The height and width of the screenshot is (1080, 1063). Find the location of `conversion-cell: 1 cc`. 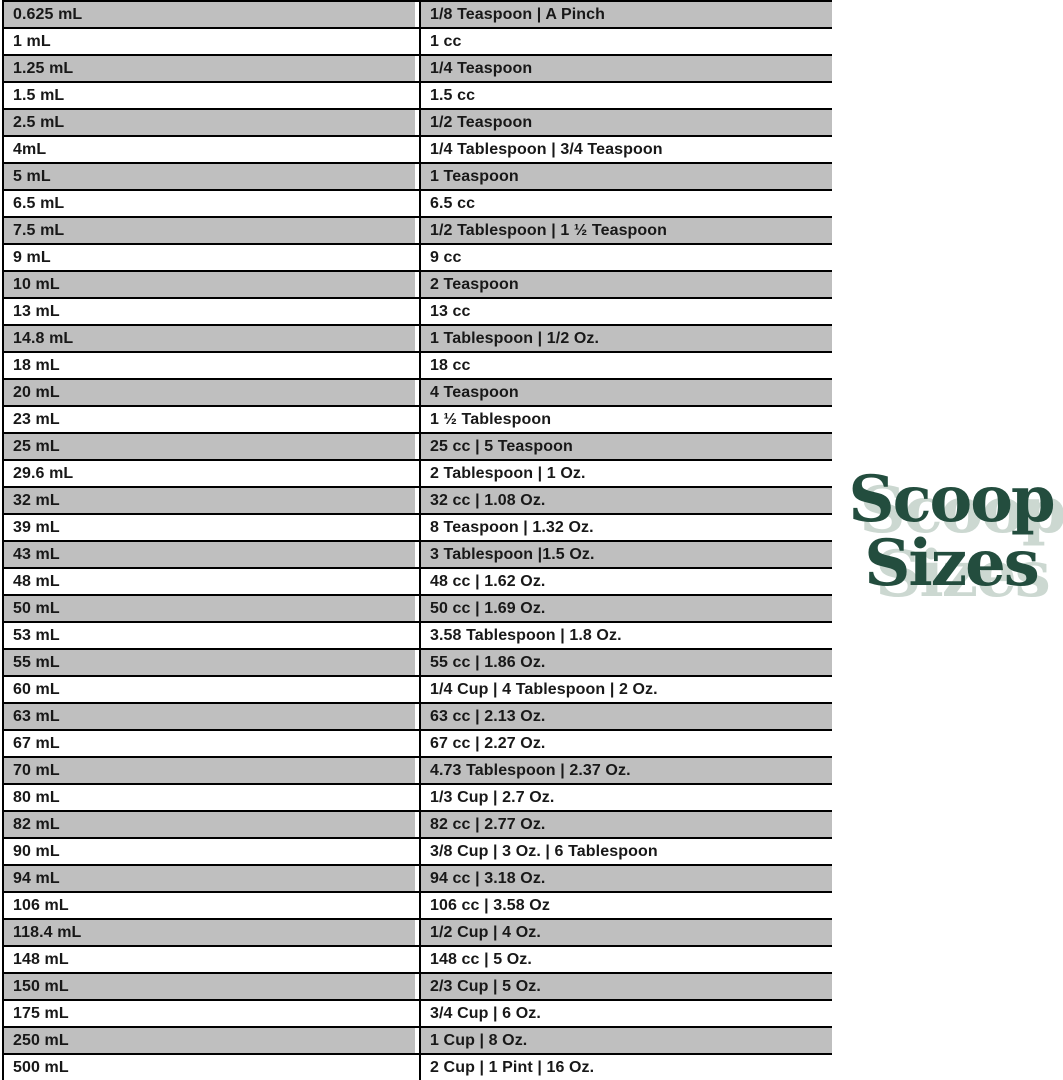

conversion-cell: 1 cc is located at coordinates (446, 41).